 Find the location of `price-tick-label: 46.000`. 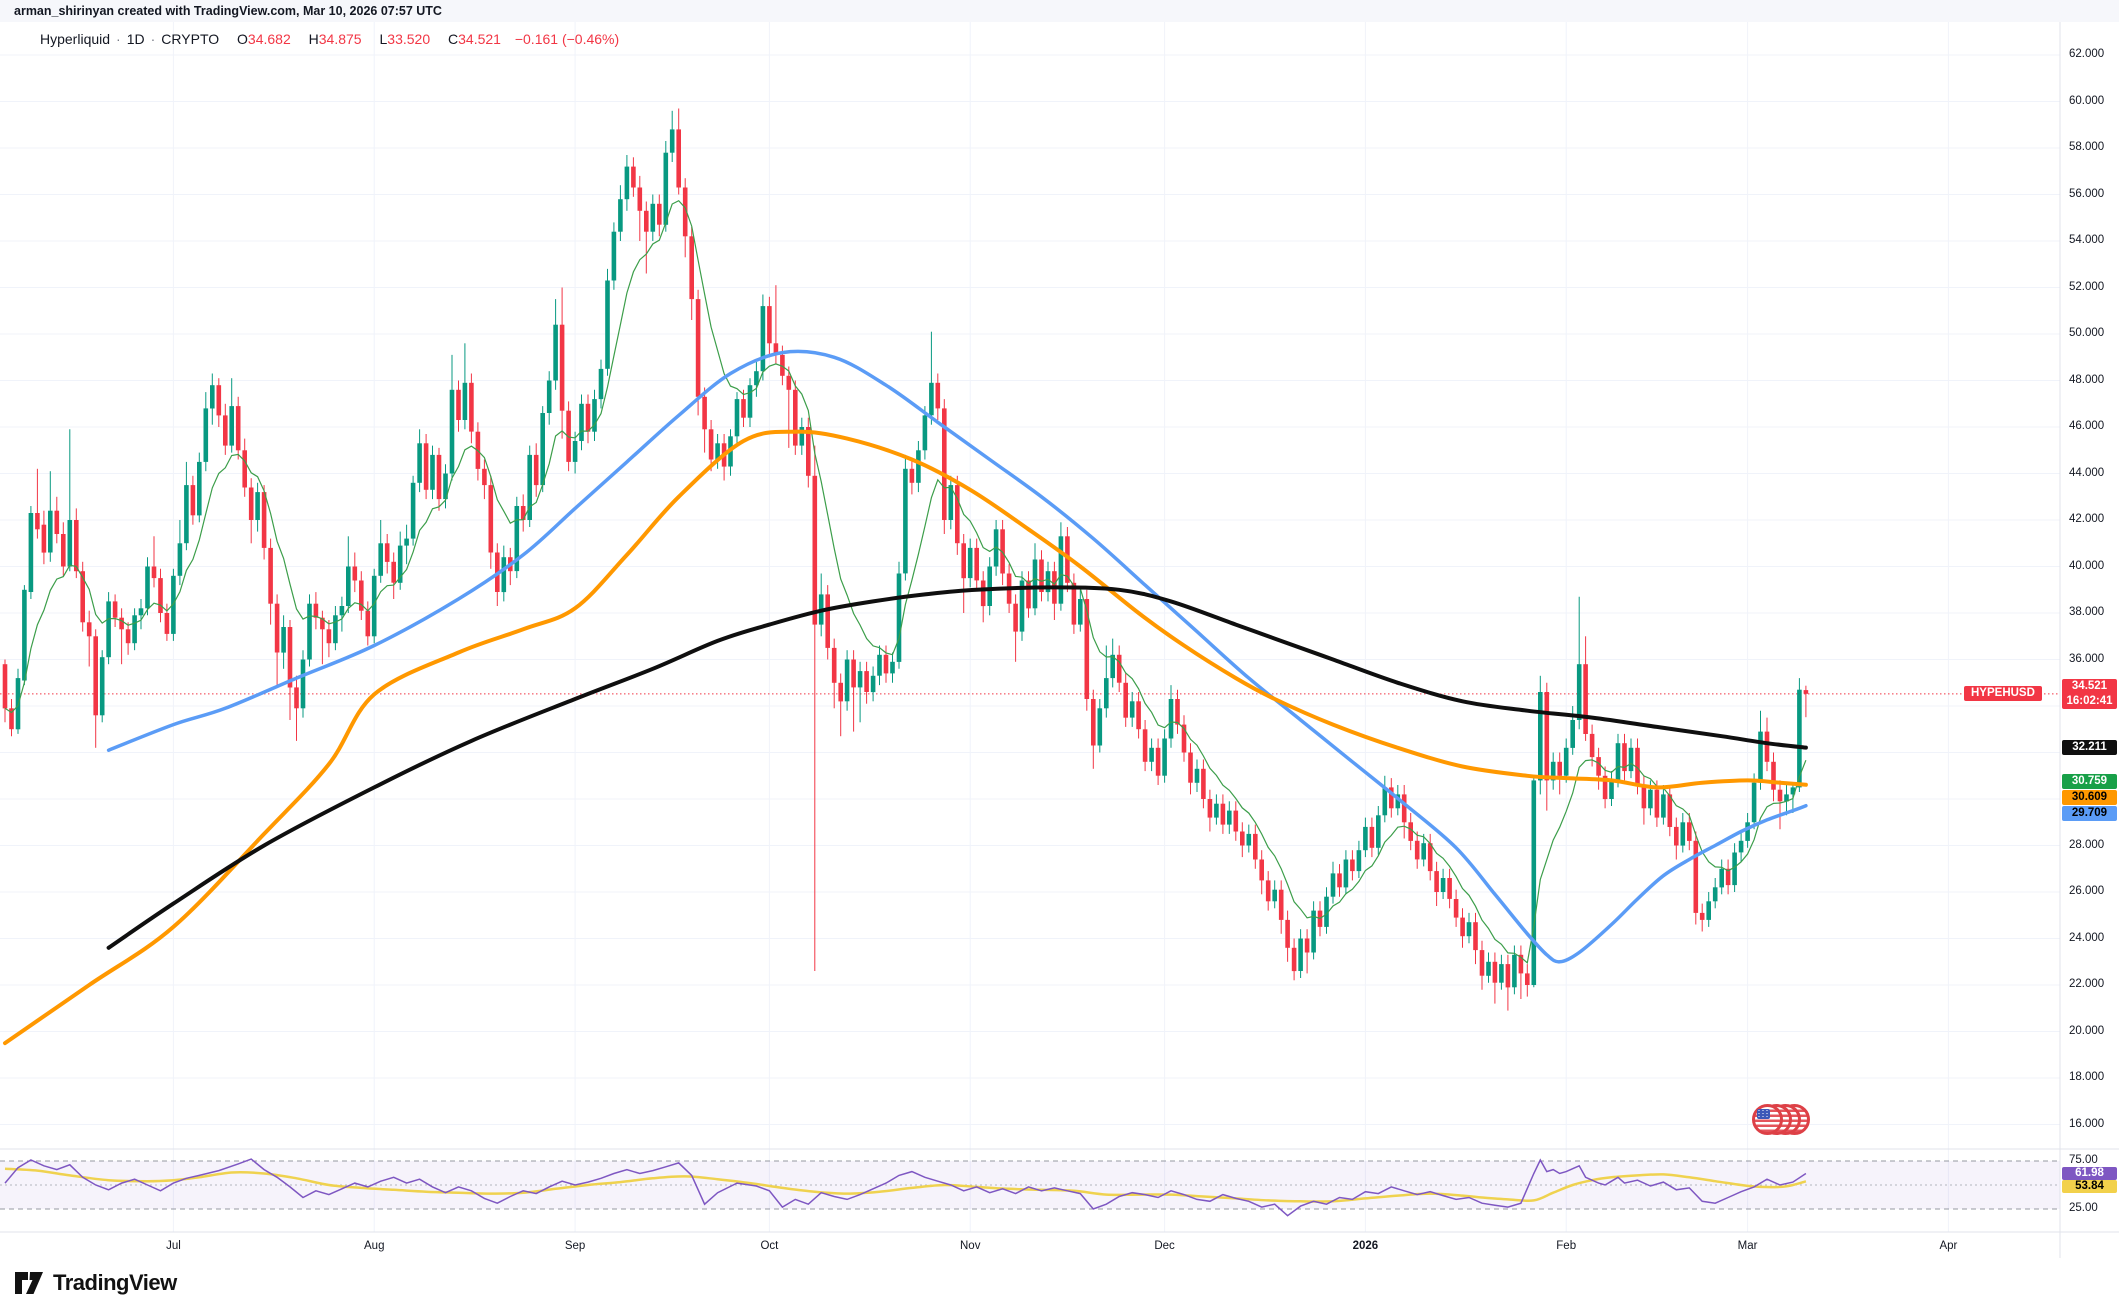

price-tick-label: 46.000 is located at coordinates (2087, 426).